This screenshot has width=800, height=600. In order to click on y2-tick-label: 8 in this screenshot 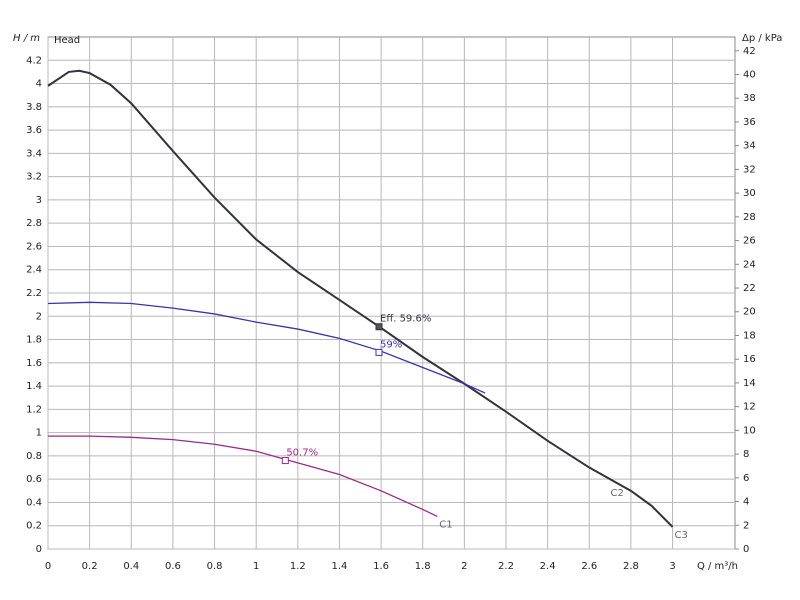, I will do `click(746, 454)`.